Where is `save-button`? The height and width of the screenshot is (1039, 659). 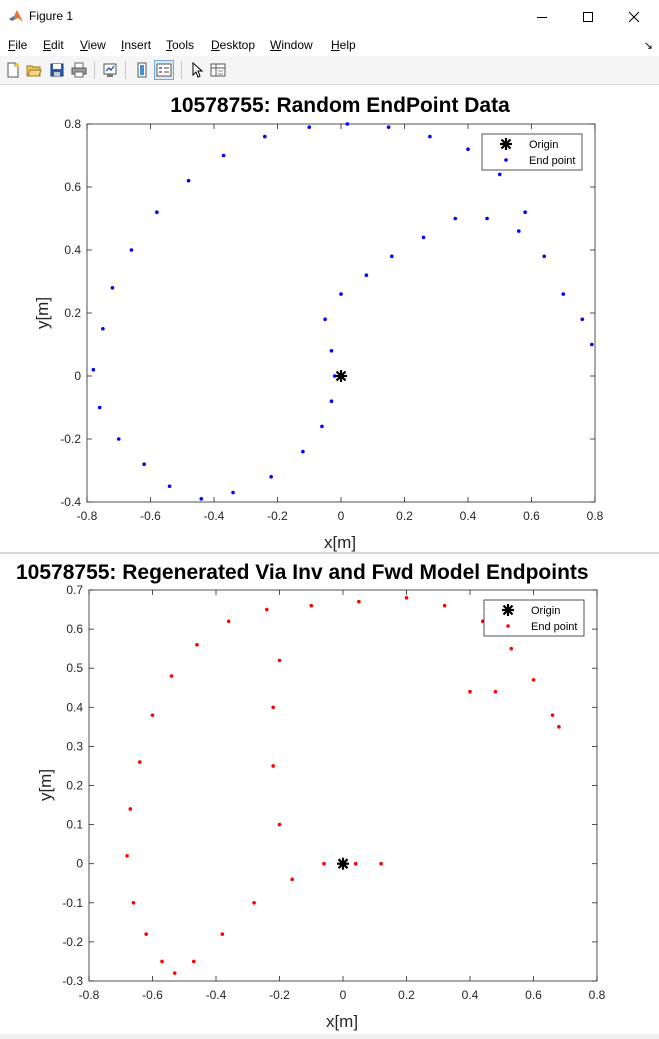 save-button is located at coordinates (57, 70).